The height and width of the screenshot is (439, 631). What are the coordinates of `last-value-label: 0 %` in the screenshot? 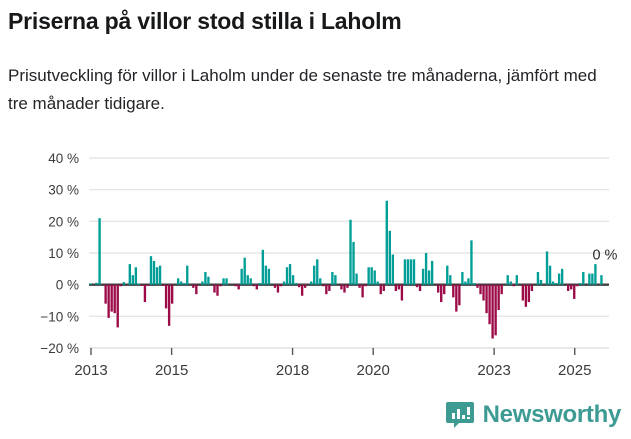 It's located at (604, 255).